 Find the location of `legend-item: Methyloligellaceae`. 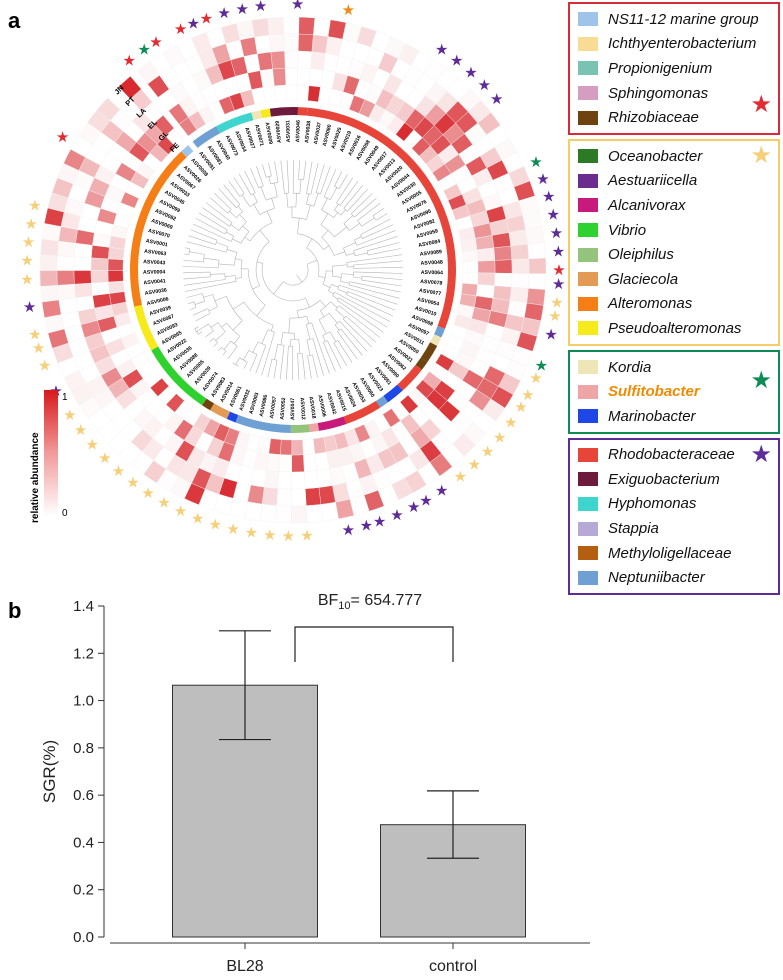

legend-item: Methyloligellaceae is located at coordinates (675, 553).